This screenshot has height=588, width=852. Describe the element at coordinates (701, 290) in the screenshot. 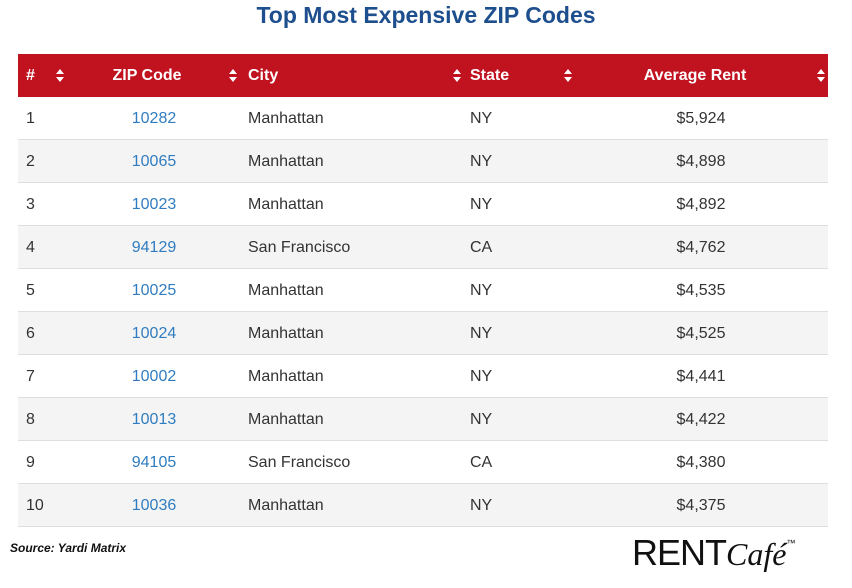

I see `table-cell: $4,535` at that location.